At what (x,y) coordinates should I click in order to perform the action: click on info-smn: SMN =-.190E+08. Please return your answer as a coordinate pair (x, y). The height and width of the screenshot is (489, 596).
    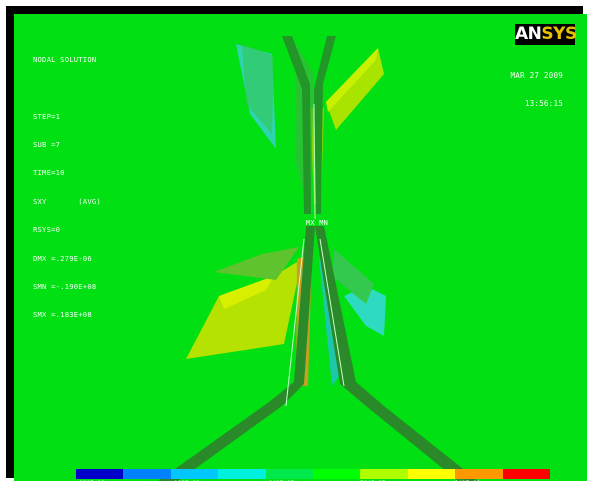
    Looking at the image, I should click on (65, 287).